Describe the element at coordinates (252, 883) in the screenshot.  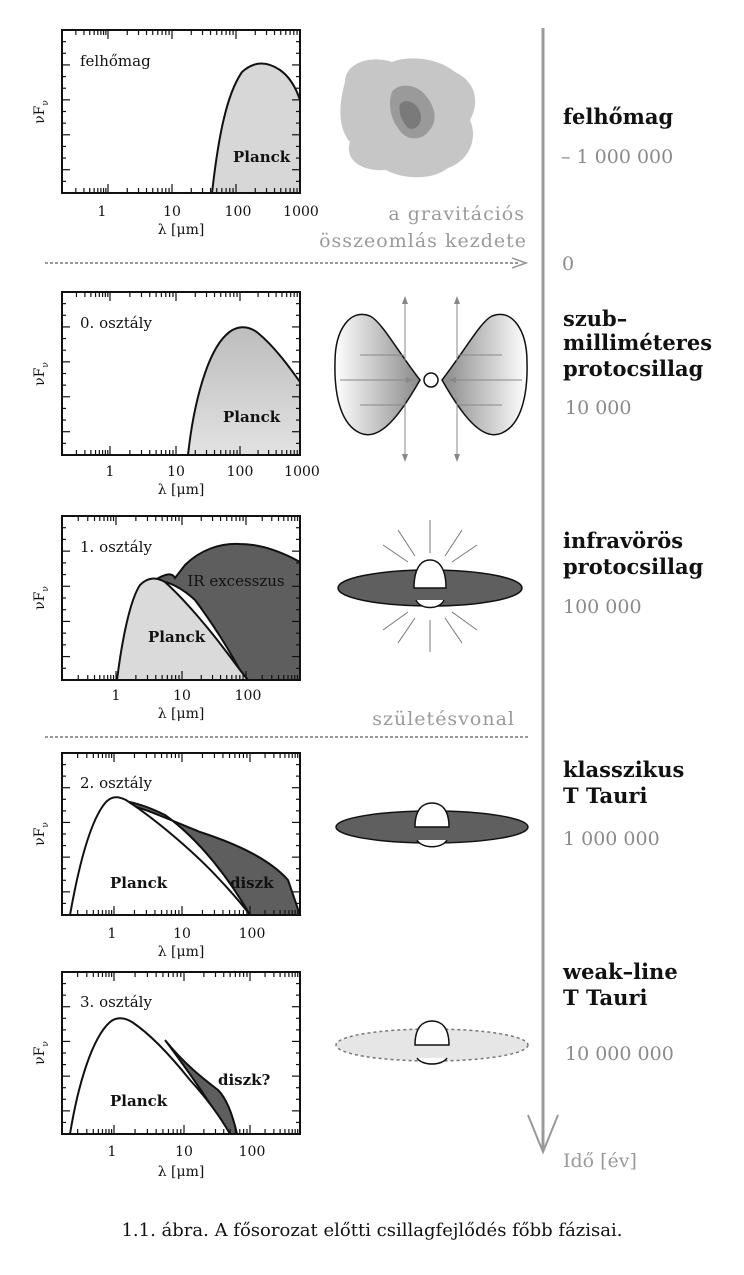
I see `disk-label: diszk` at that location.